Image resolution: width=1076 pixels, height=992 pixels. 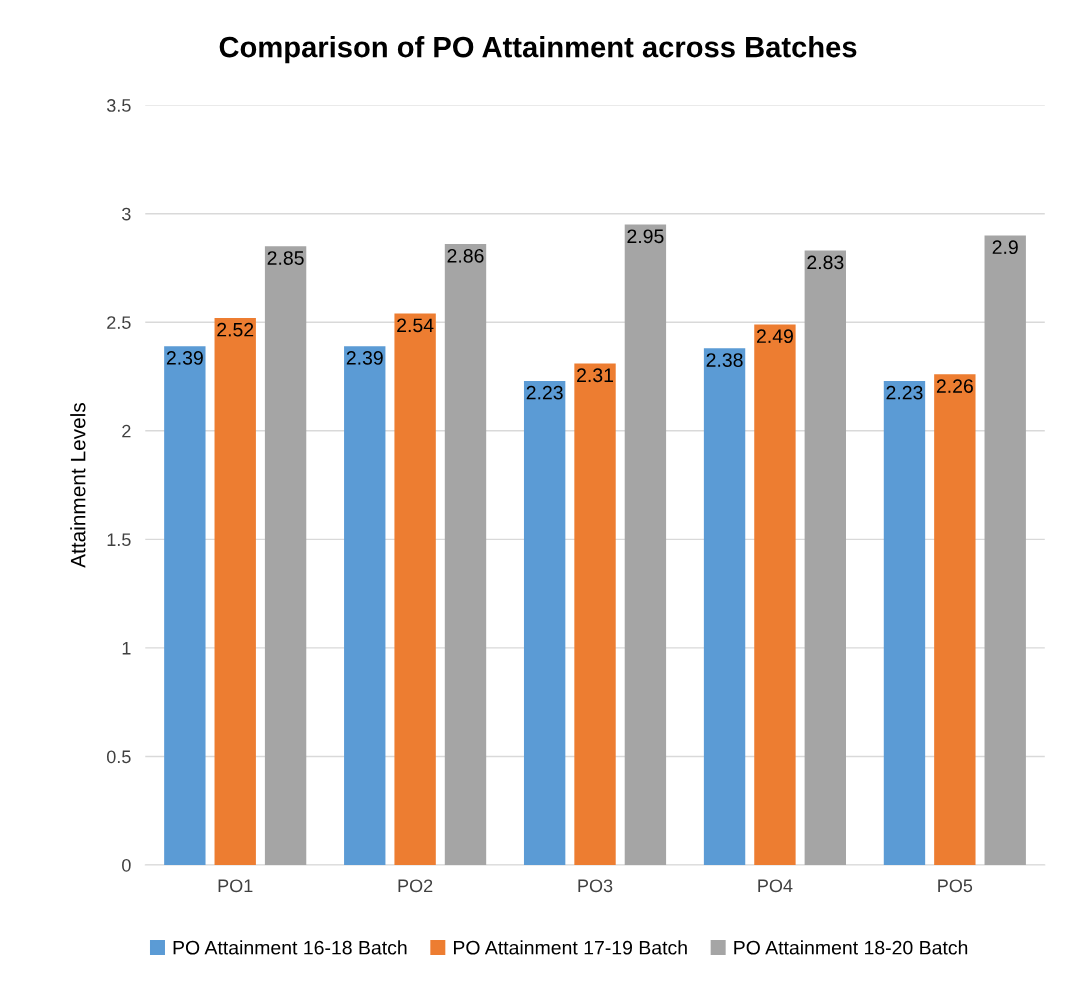 I want to click on x-tick-label: PO2, so click(x=415, y=886).